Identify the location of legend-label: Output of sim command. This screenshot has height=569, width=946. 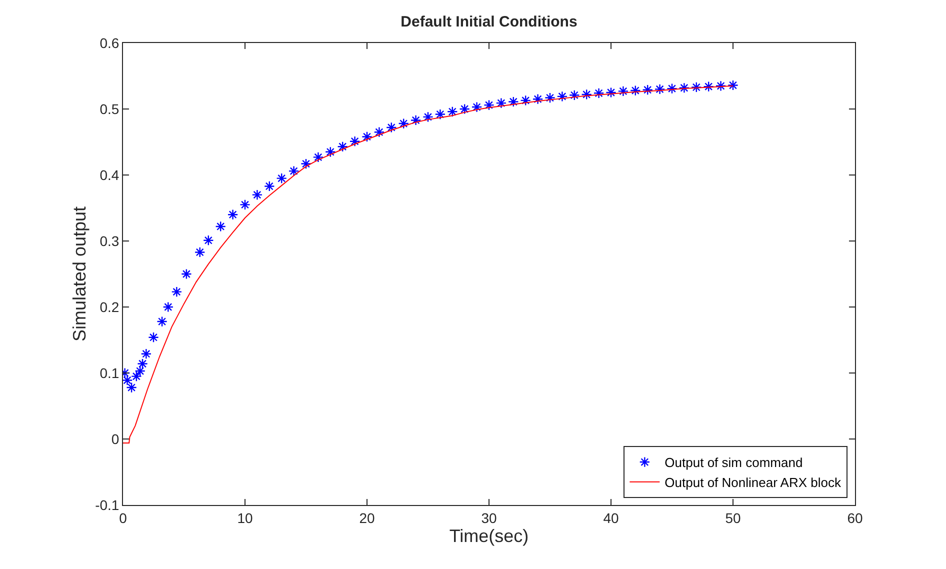
(733, 462).